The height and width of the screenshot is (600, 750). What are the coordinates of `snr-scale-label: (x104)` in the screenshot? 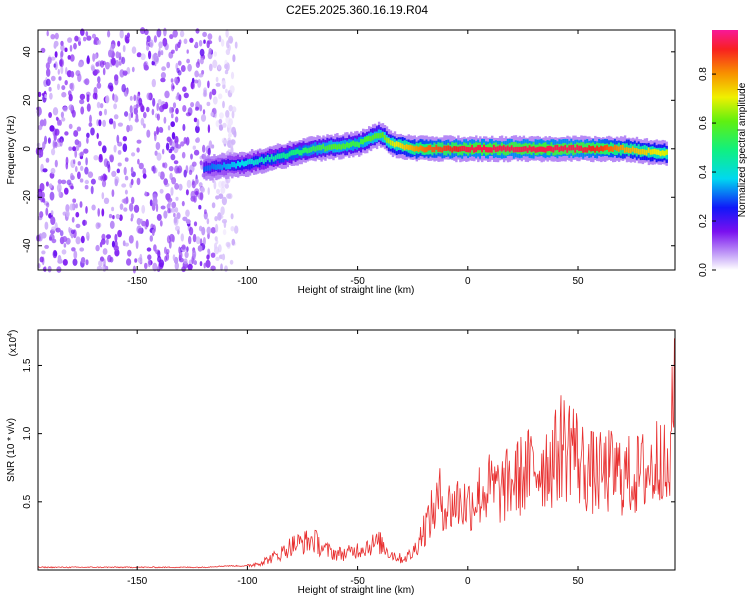 It's located at (13, 343).